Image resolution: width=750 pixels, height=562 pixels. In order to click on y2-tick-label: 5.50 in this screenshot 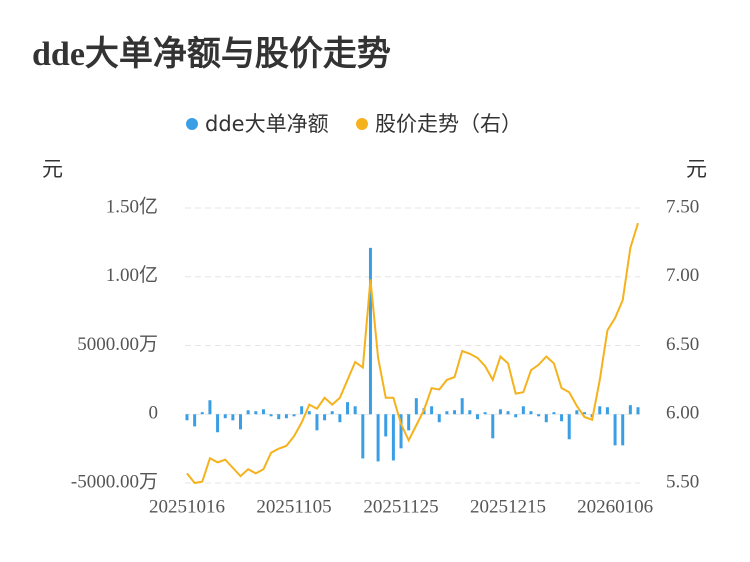, I will do `click(682, 481)`.